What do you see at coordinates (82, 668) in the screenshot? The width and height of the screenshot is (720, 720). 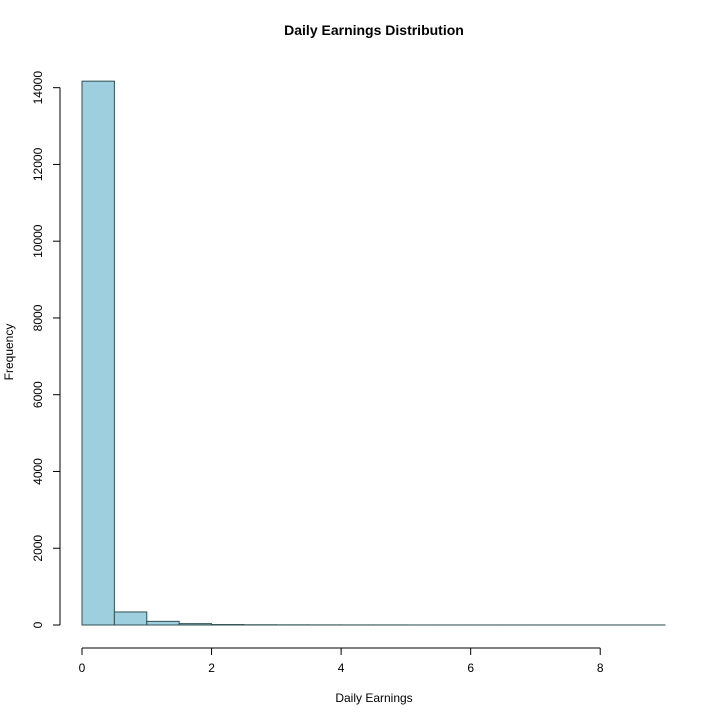 I see `x-tick-label-0: 0` at bounding box center [82, 668].